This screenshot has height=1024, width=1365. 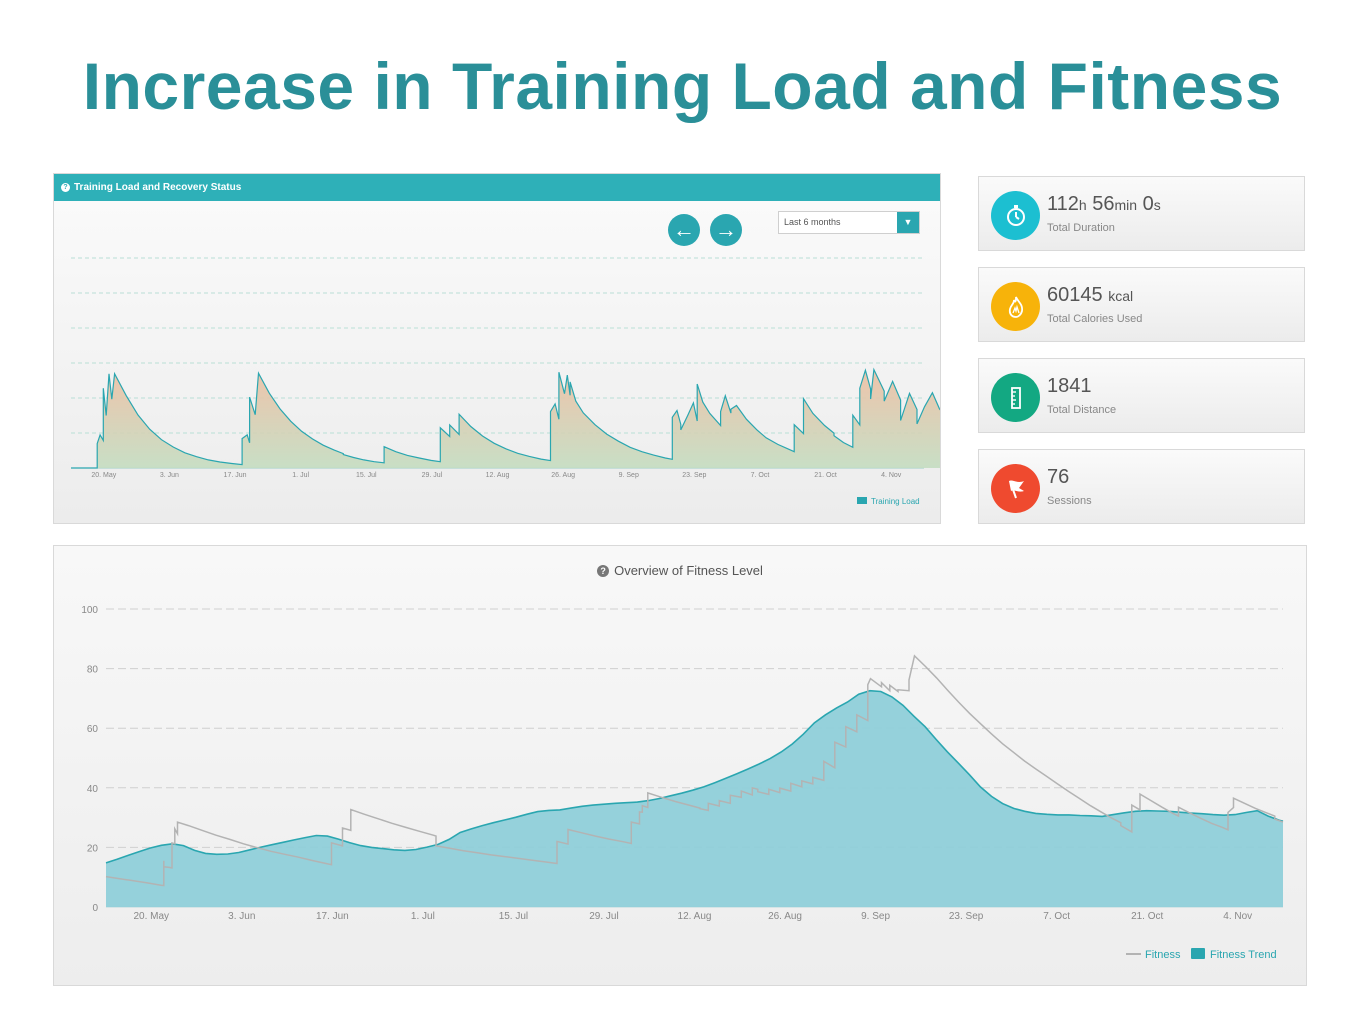 What do you see at coordinates (89, 610) in the screenshot?
I see `y-tick-label: 100` at bounding box center [89, 610].